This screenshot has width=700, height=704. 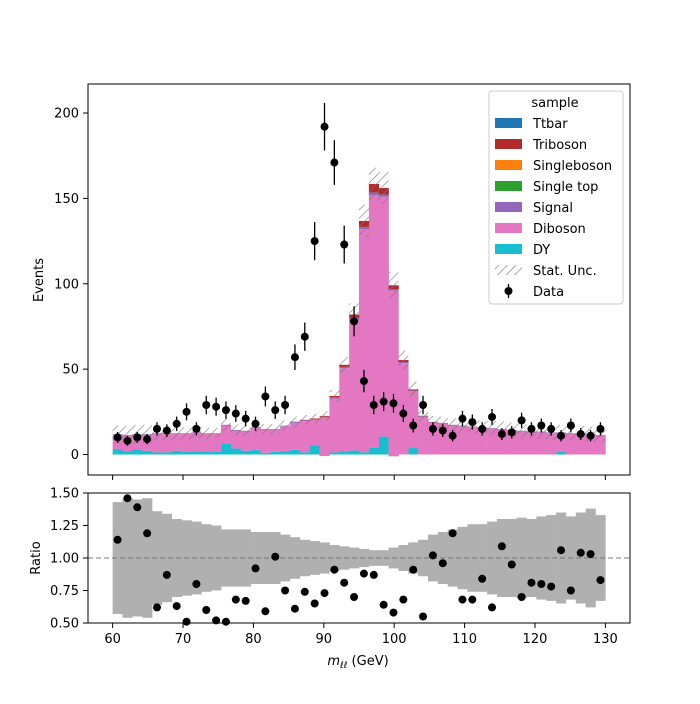 What do you see at coordinates (572, 166) in the screenshot?
I see `legend-label-singleboson: Singleboson` at bounding box center [572, 166].